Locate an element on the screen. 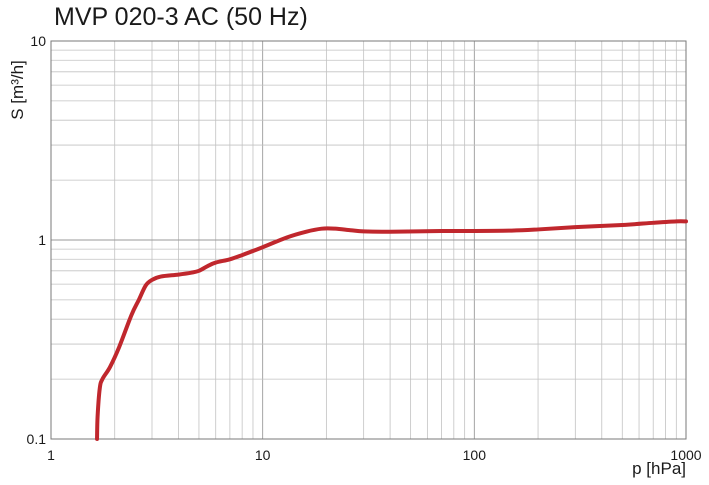  y-tick-label: 1 is located at coordinates (42, 240).